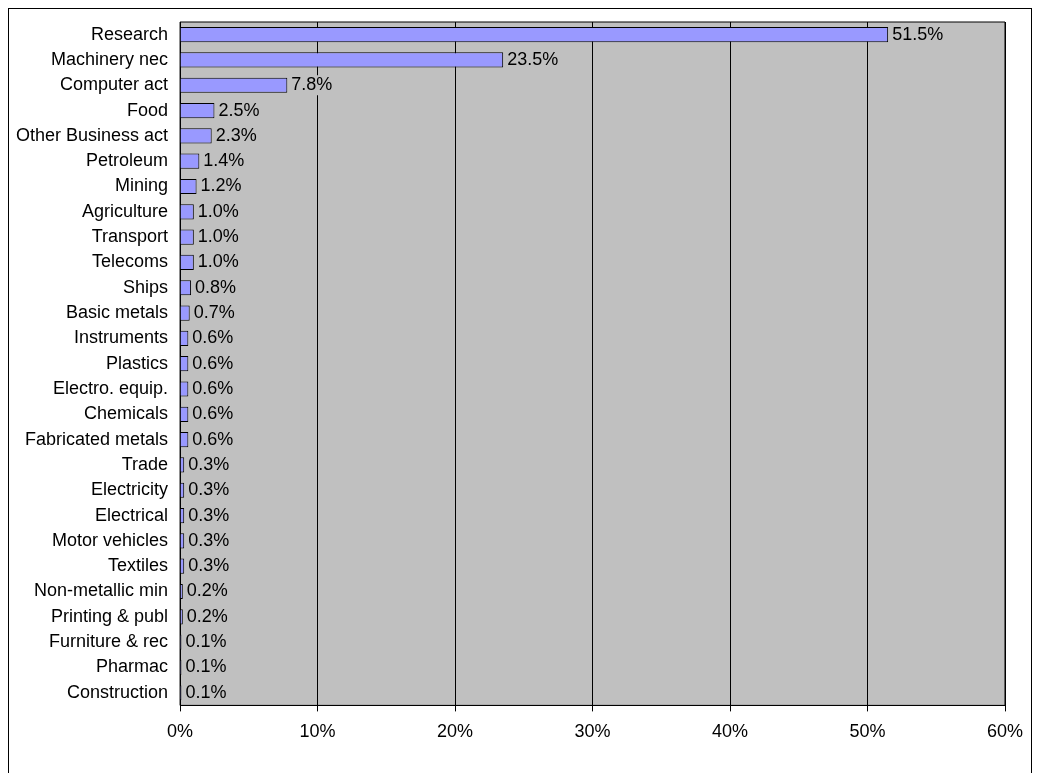 The width and height of the screenshot is (1041, 773). What do you see at coordinates (130, 489) in the screenshot?
I see `y-tick-label: Electricity` at bounding box center [130, 489].